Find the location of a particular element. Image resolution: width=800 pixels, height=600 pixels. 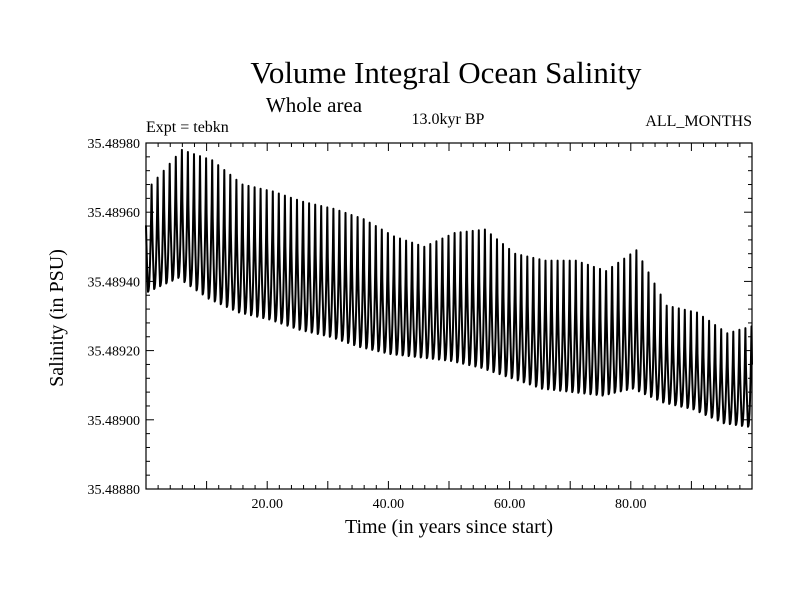

y-tick-label: 35.48960 is located at coordinates (114, 213).